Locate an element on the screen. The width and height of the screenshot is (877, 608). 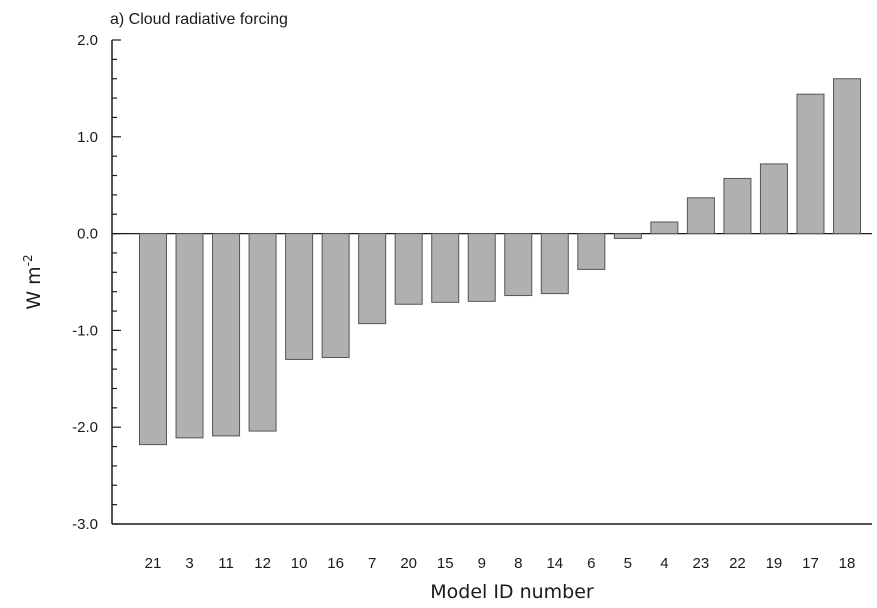
x-axis-title: Model ID number is located at coordinates (512, 592).